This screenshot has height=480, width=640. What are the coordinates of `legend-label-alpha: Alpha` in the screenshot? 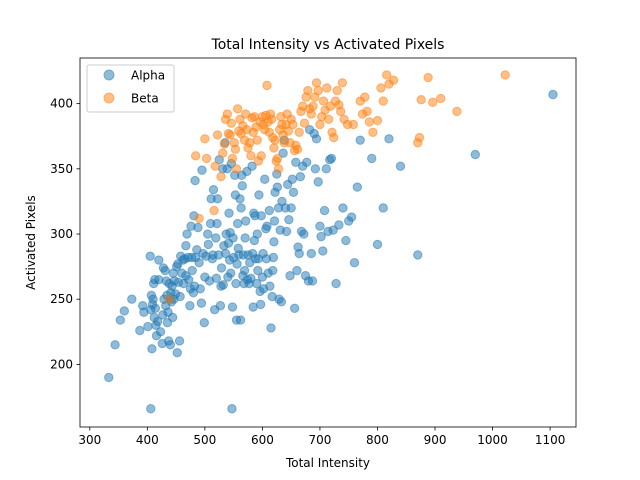 It's located at (148, 76).